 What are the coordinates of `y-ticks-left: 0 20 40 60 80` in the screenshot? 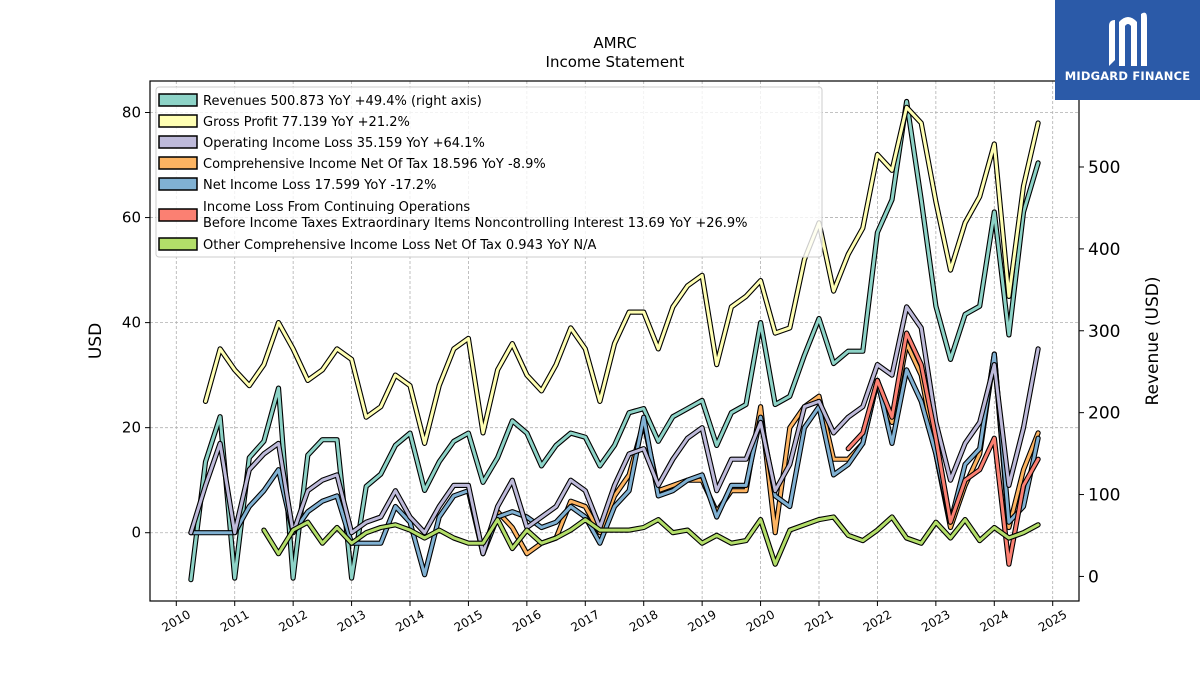 It's located at (136, 323).